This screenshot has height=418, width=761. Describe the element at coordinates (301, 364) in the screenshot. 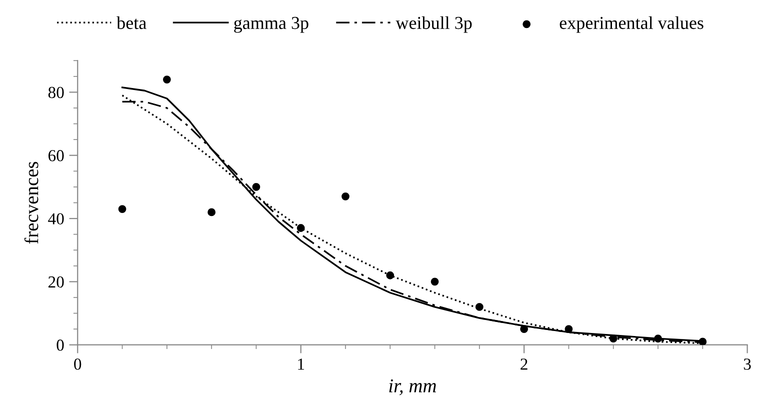

I see `x-tick-label: 1` at that location.